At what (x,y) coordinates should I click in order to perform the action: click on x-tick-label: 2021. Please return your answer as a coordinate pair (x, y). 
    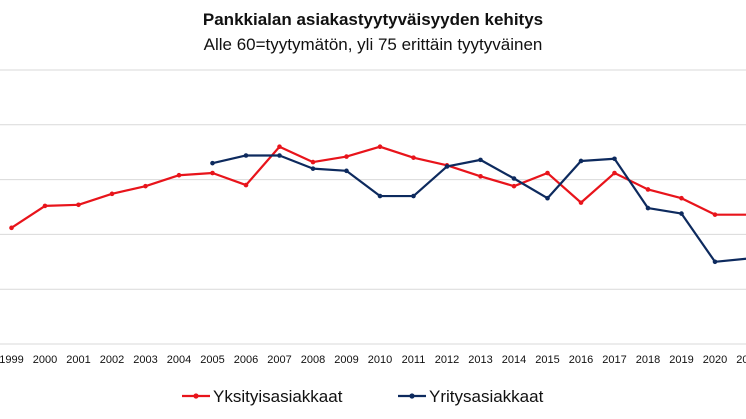
    Looking at the image, I should click on (741, 360).